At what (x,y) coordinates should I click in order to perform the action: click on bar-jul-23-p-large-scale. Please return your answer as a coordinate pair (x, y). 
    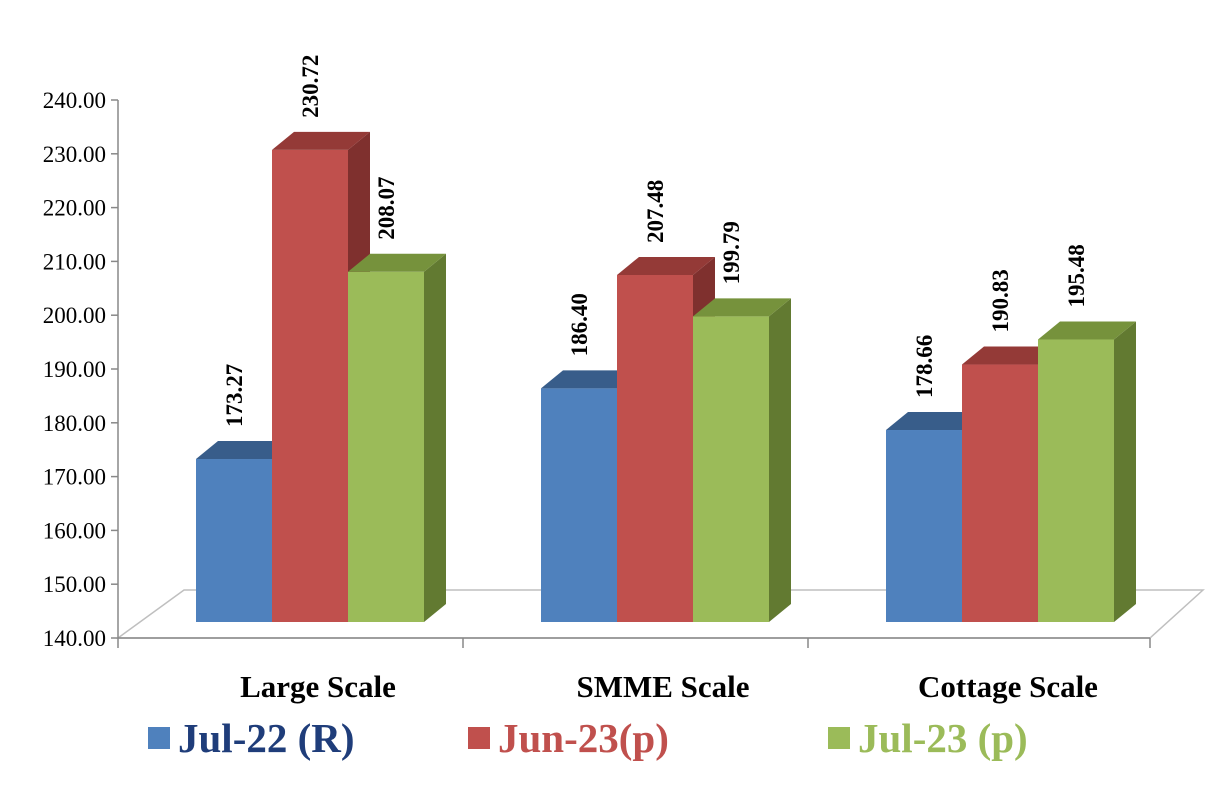
    Looking at the image, I should click on (397, 438).